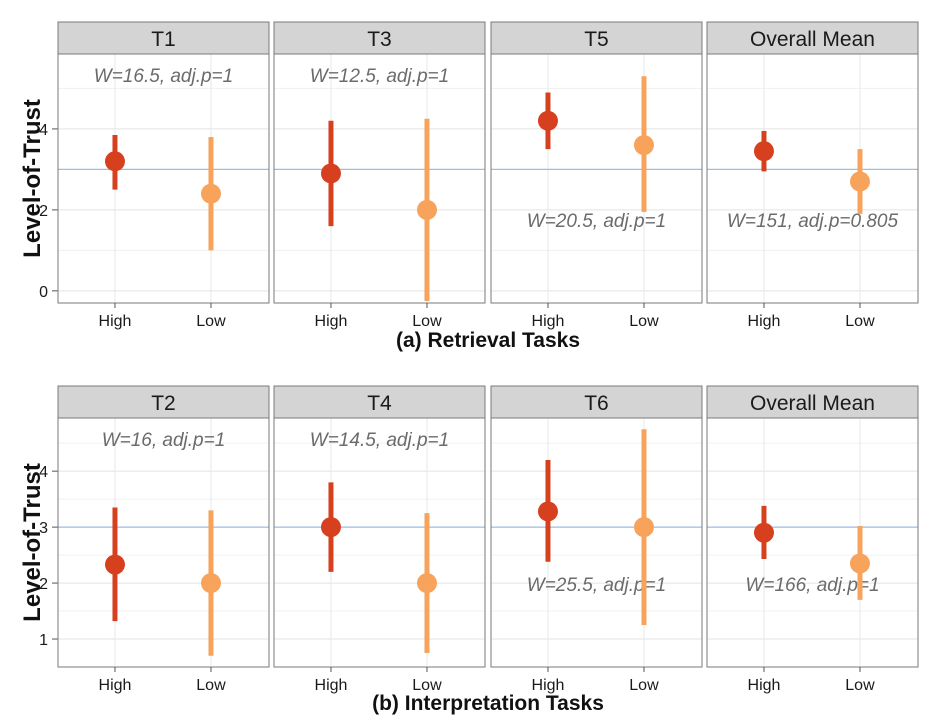 The width and height of the screenshot is (947, 722). Describe the element at coordinates (43, 292) in the screenshot. I see `y-tick-label: 0` at that location.